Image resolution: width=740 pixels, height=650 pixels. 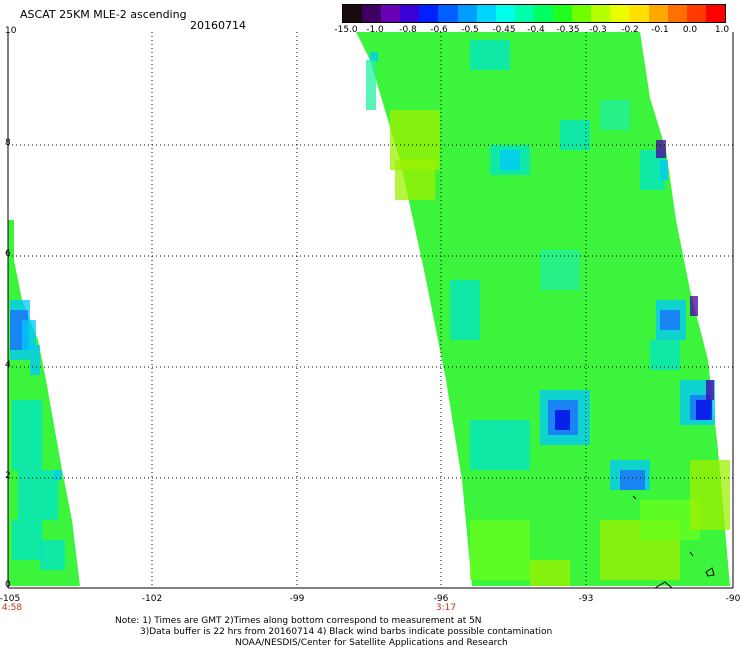 I want to click on y-tick-label: 4, so click(x=8, y=365).